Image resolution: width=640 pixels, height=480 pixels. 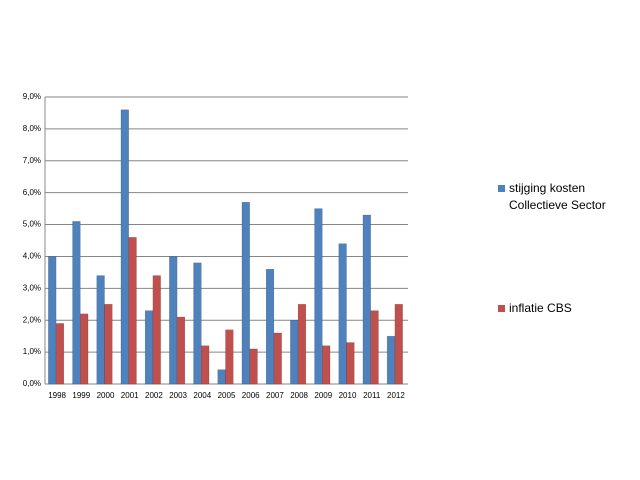 What do you see at coordinates (32, 256) in the screenshot?
I see `y-tick-label: 4,0%` at bounding box center [32, 256].